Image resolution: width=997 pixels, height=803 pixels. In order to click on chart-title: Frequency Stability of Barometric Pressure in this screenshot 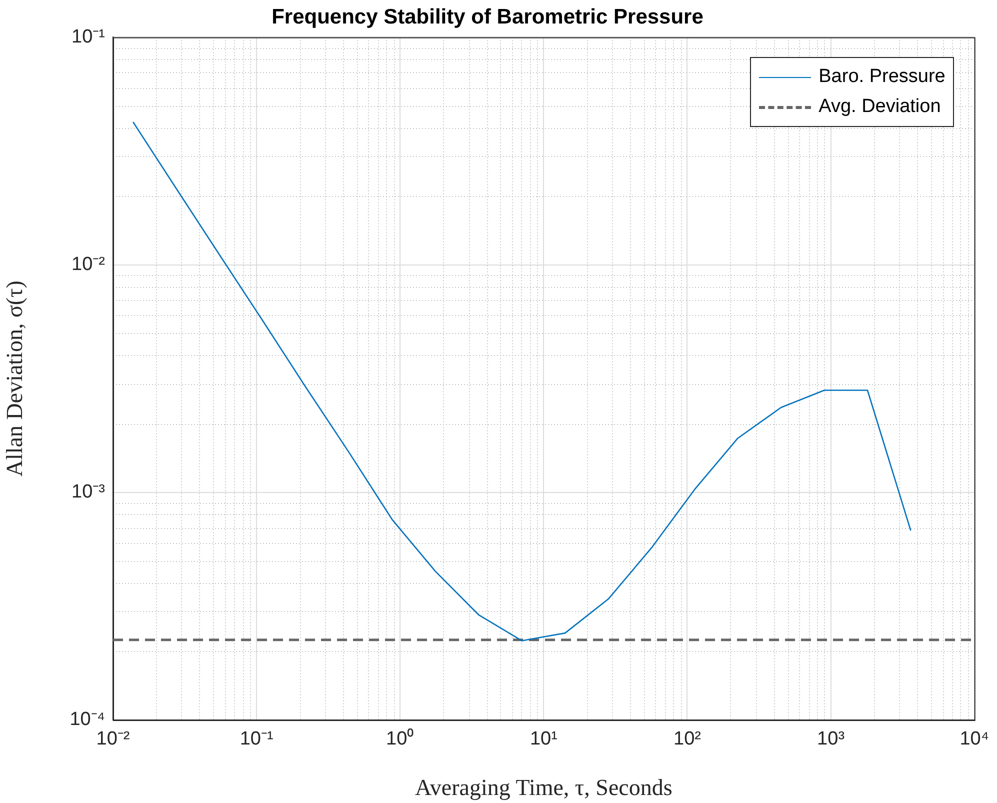, I will do `click(488, 16)`.